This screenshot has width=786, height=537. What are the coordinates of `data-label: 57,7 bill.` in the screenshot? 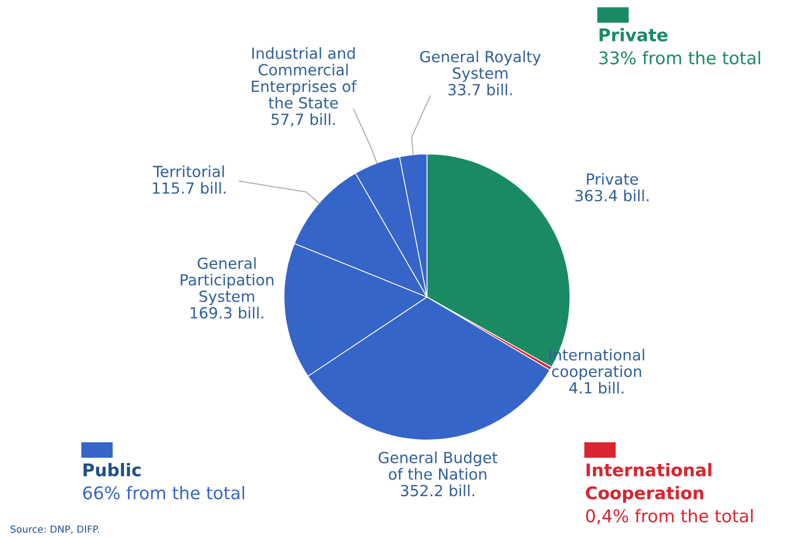 It's located at (303, 120).